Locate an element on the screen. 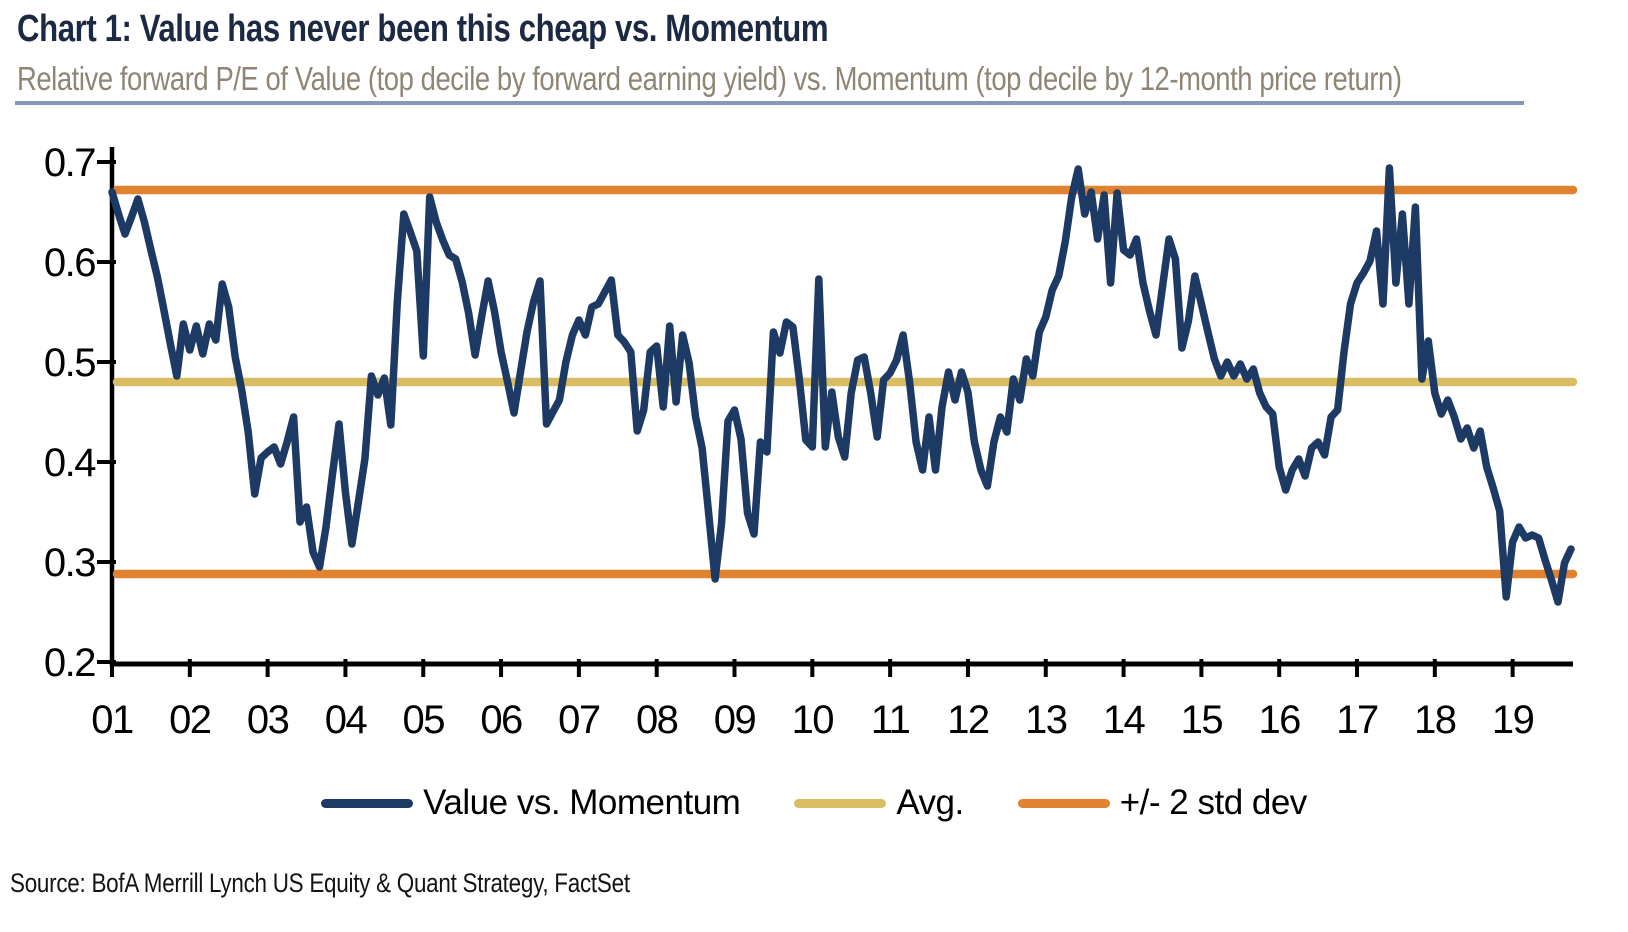 The image size is (1628, 932). avg-line-swatch-icon is located at coordinates (840, 803).